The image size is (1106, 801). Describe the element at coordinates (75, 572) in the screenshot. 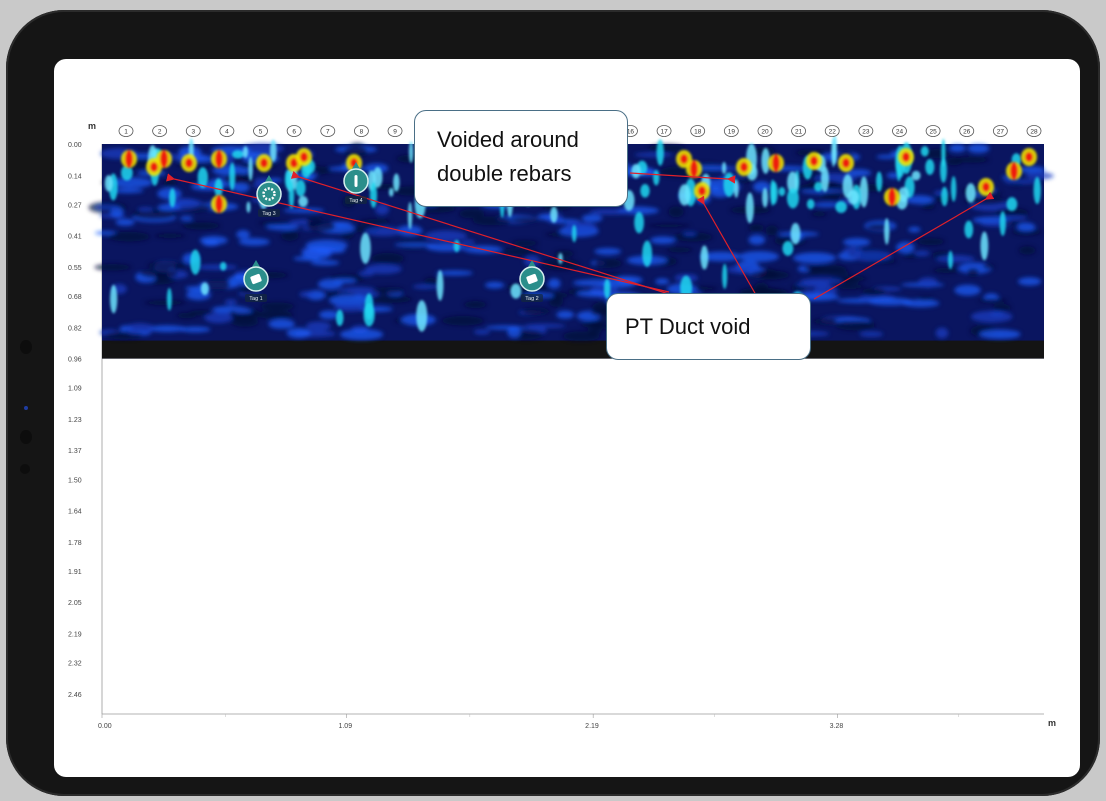

I see `depth-tick-label: 1.91` at that location.